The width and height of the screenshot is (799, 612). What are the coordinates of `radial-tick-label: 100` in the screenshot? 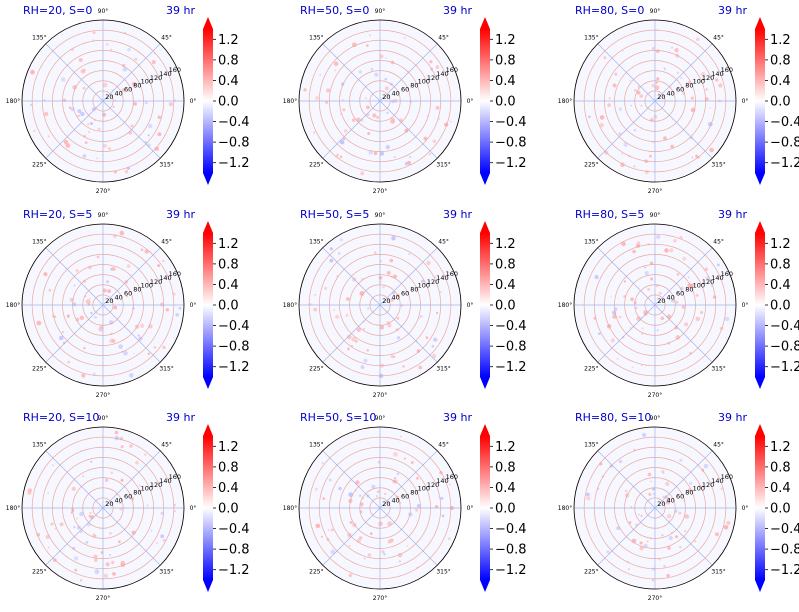 It's located at (147, 286).